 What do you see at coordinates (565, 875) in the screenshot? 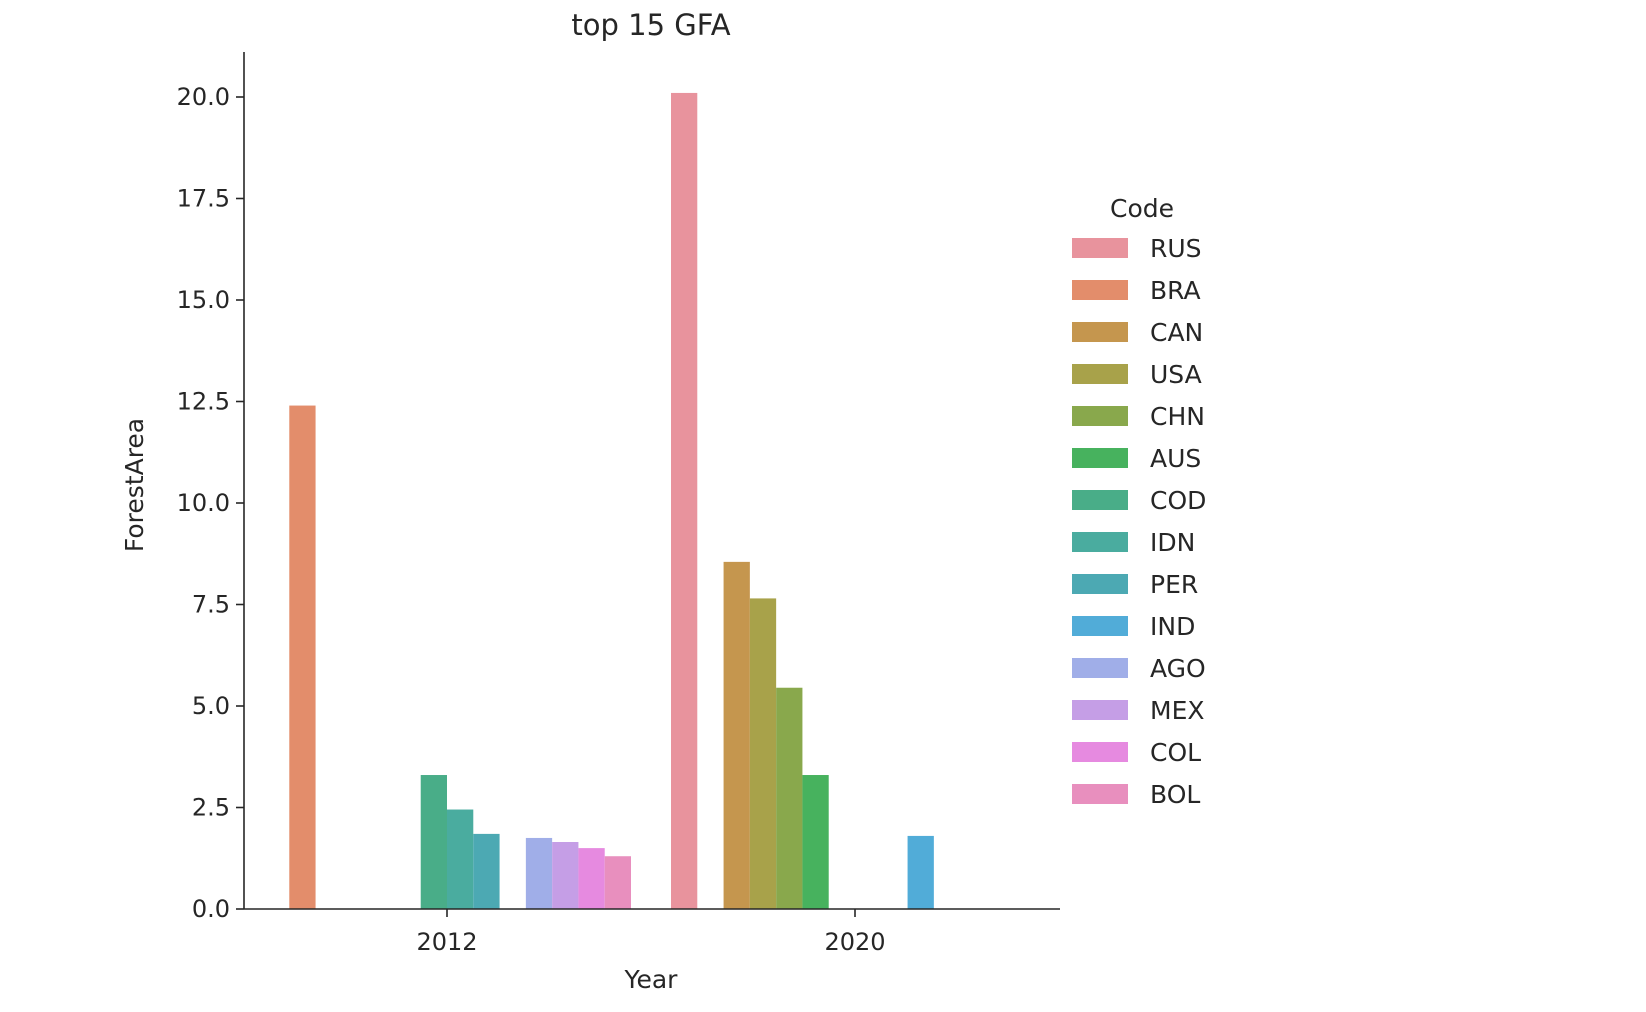
I see `bar-mex-2012` at bounding box center [565, 875].